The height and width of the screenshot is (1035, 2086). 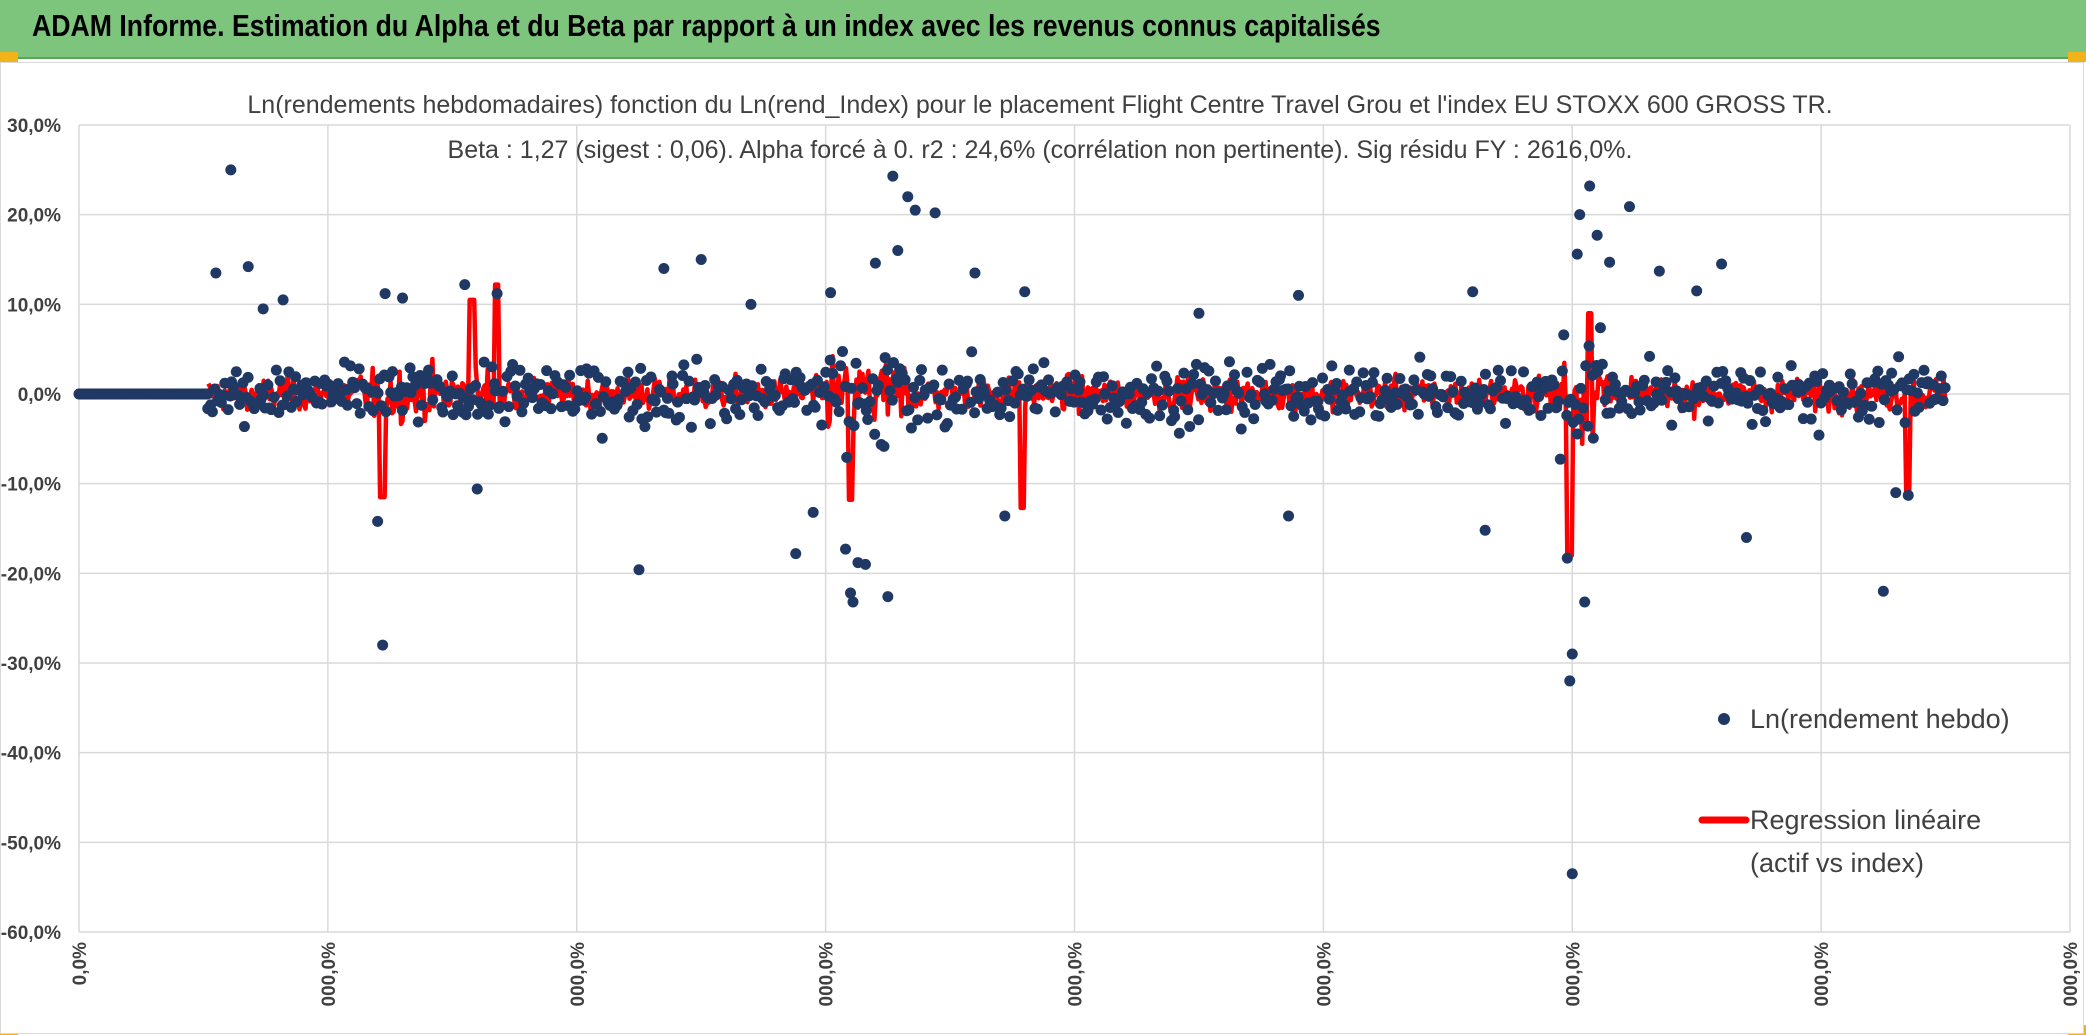 What do you see at coordinates (1724, 719) in the screenshot?
I see `legend-points-marker` at bounding box center [1724, 719].